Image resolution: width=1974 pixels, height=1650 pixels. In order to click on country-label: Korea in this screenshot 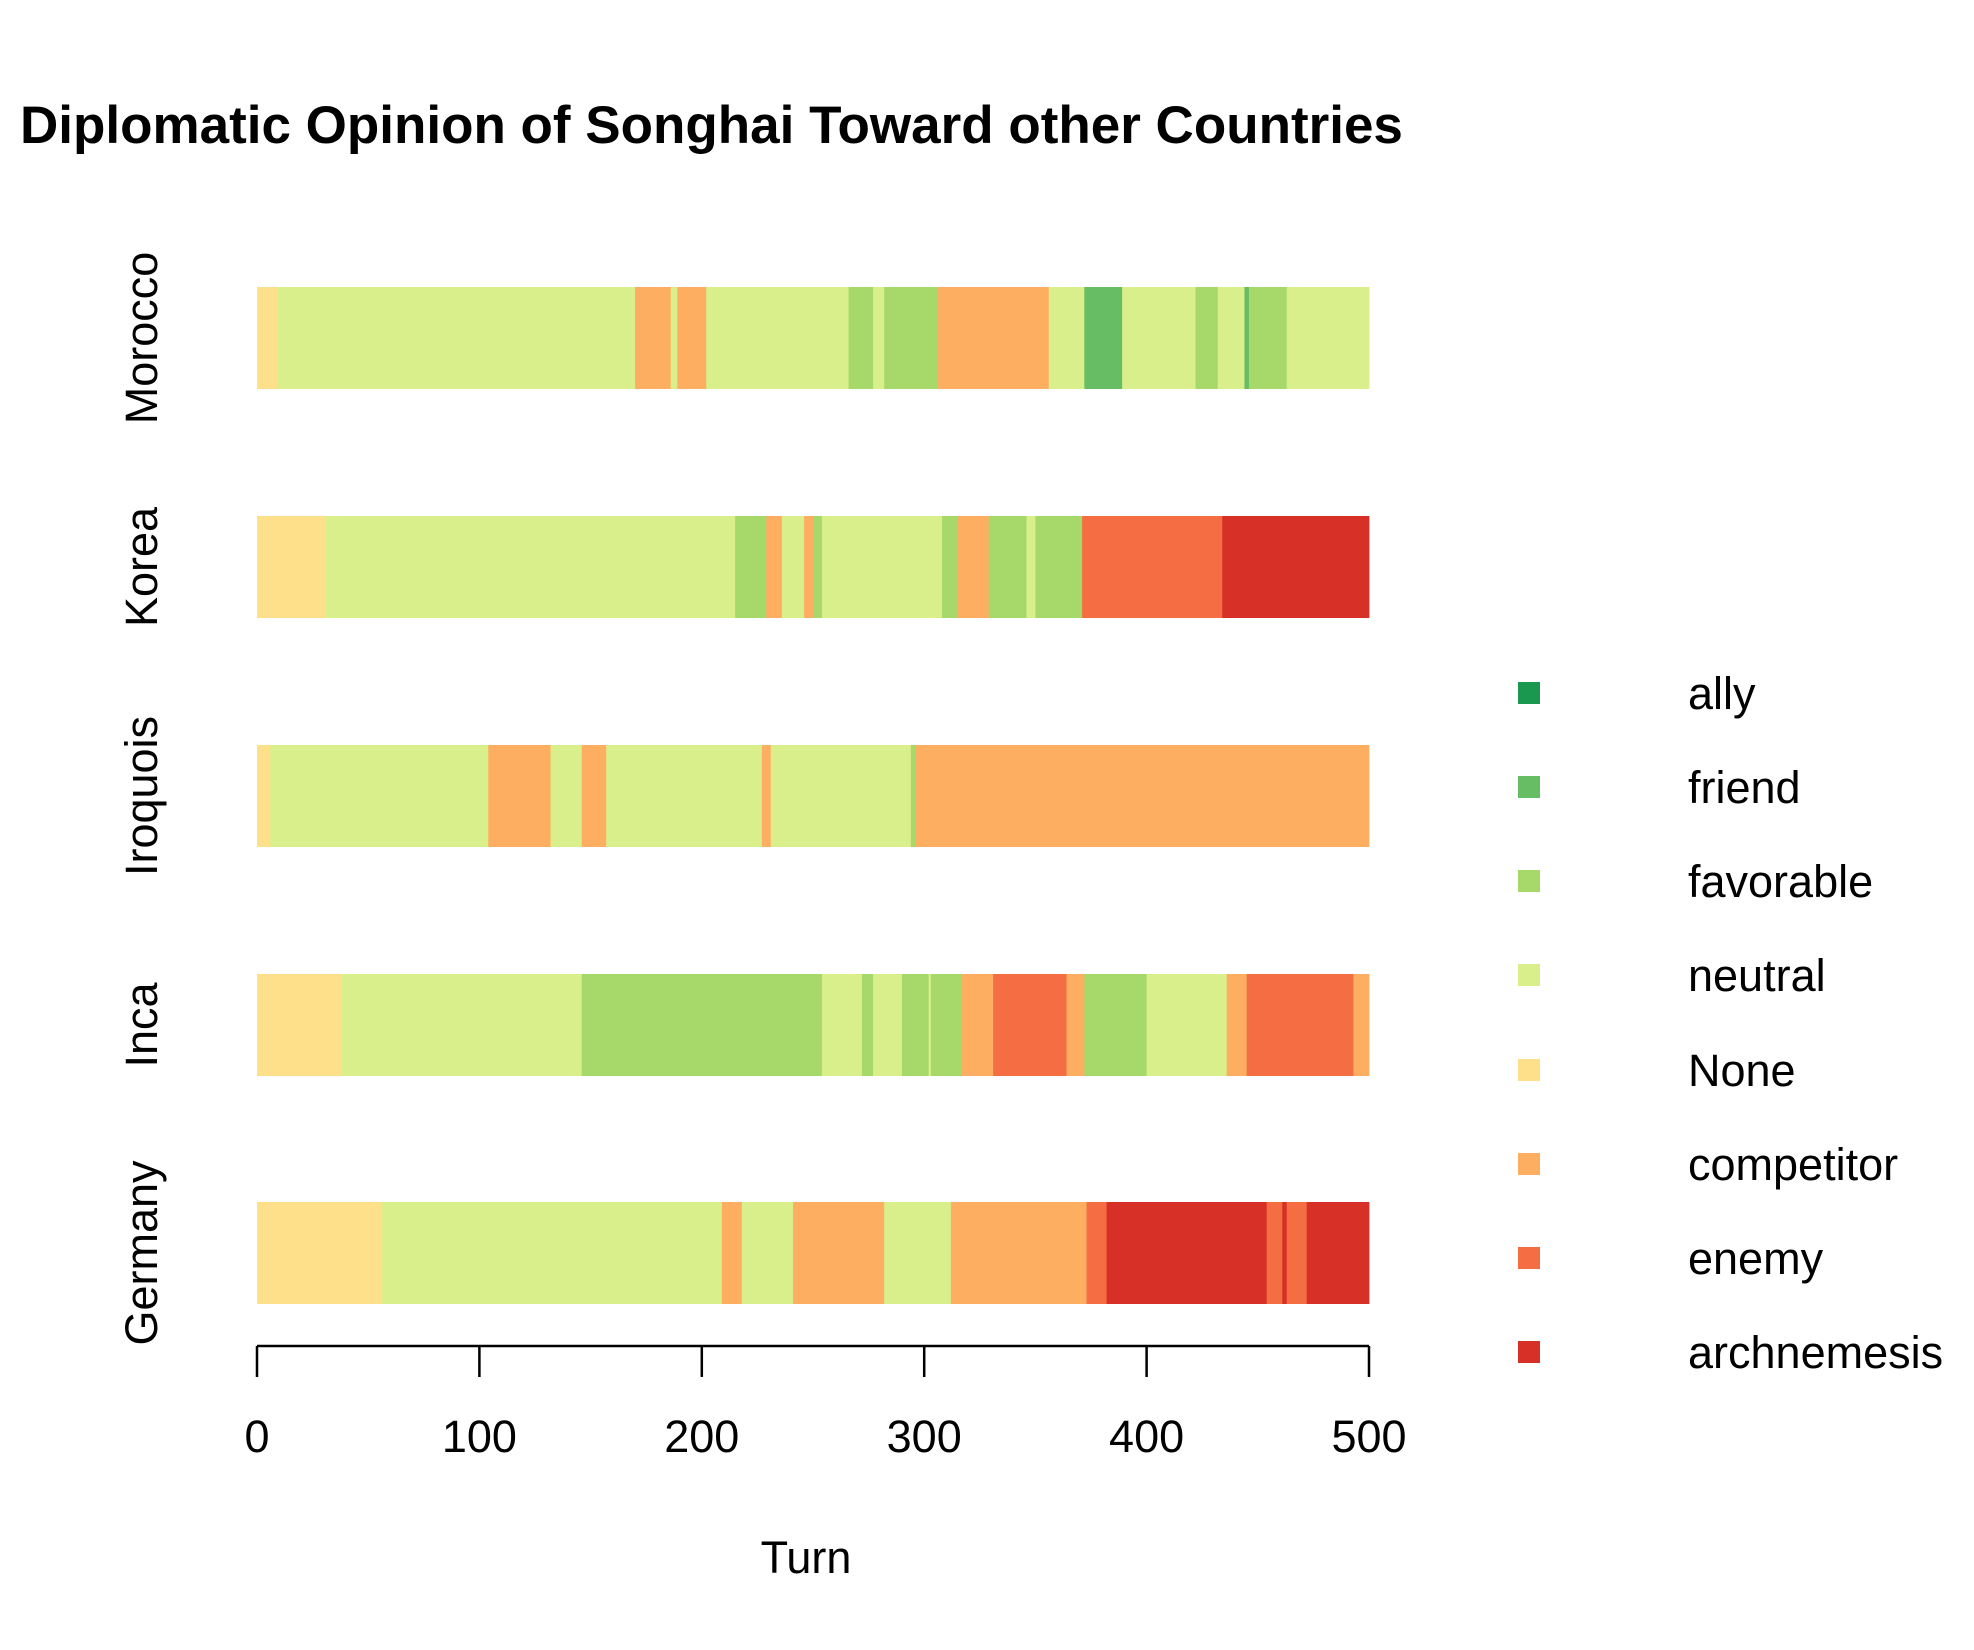, I will do `click(141, 566)`.